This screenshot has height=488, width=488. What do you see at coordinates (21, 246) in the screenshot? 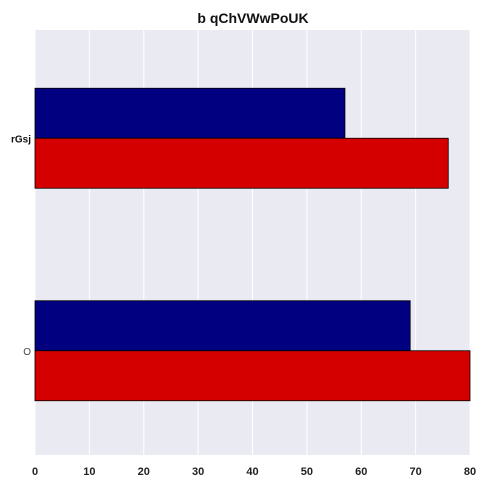
I see `y-axis-ticks: rGsj O` at bounding box center [21, 246].